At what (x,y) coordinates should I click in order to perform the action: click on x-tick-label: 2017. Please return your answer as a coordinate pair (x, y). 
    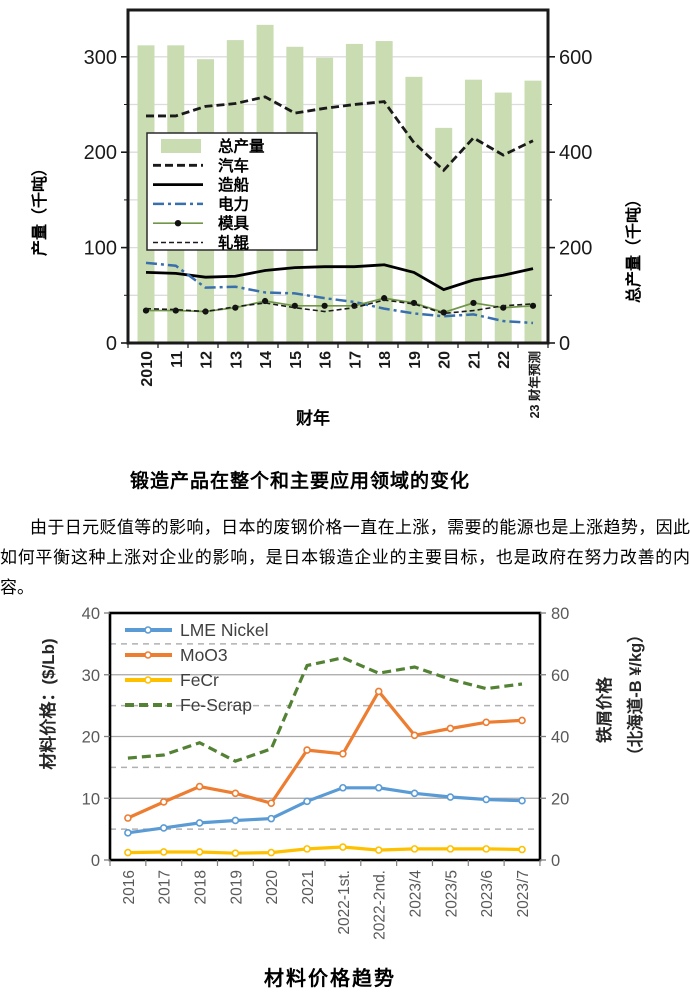
    Looking at the image, I should click on (165, 887).